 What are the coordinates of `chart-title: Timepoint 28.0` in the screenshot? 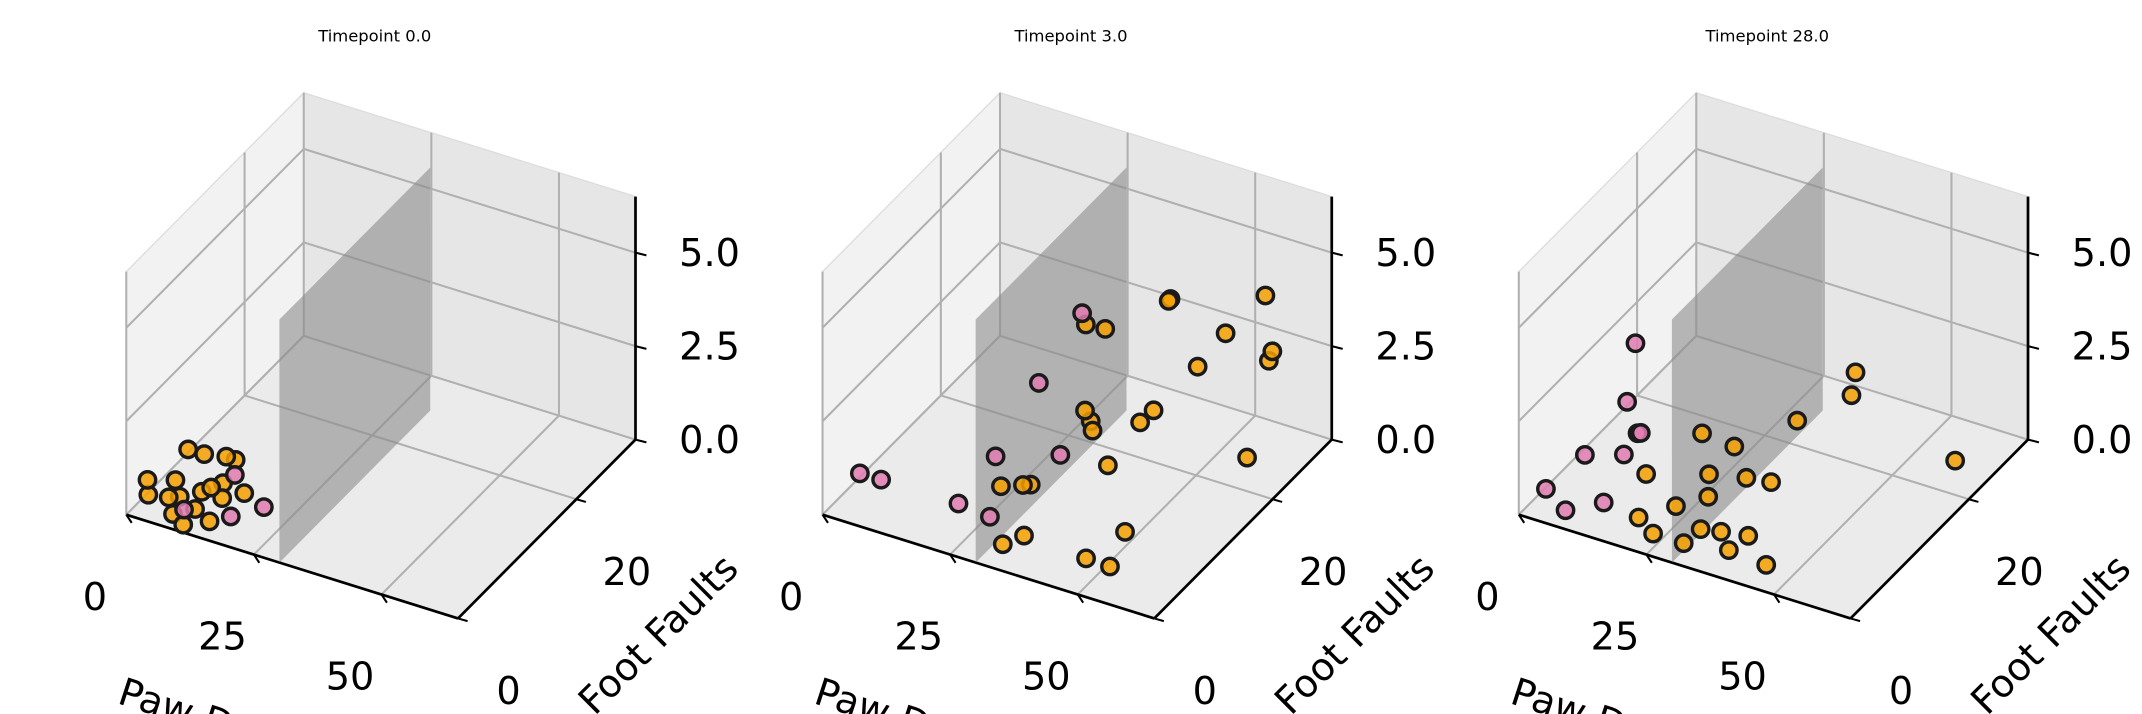 It's located at (1767, 35).